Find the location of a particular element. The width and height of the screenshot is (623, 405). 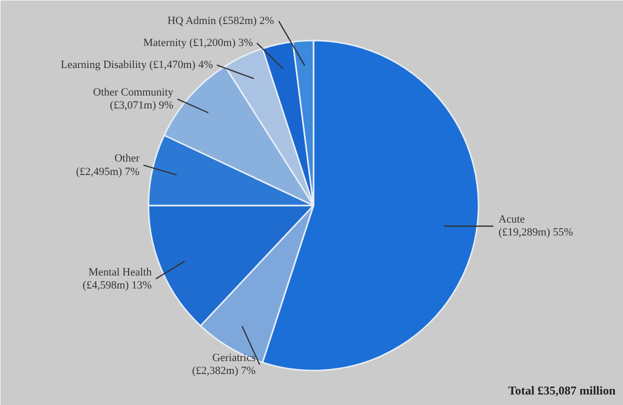

slice-label: Mental Health is located at coordinates (120, 272).